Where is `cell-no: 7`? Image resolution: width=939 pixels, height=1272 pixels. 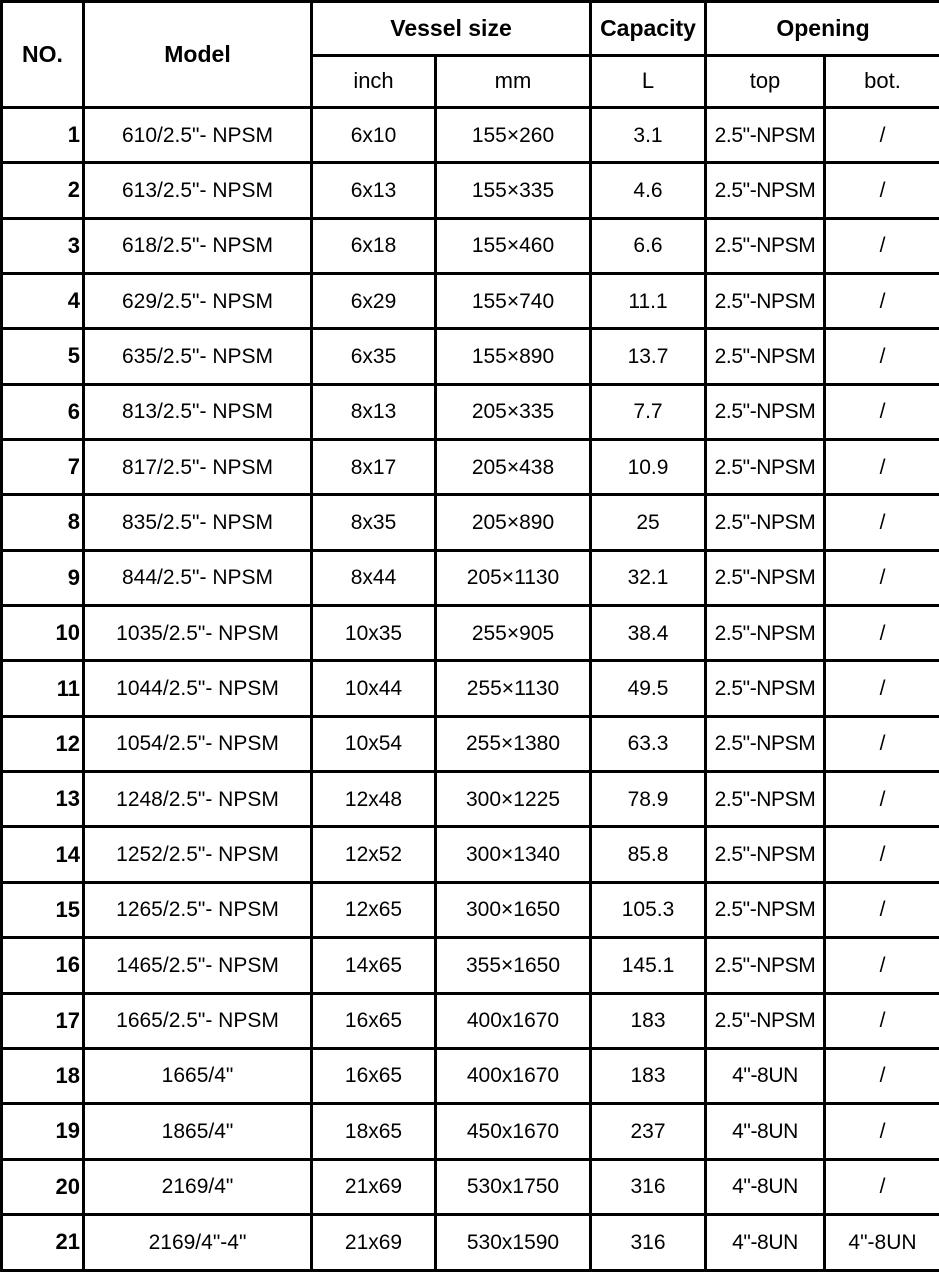
cell-no: 7 is located at coordinates (43, 467).